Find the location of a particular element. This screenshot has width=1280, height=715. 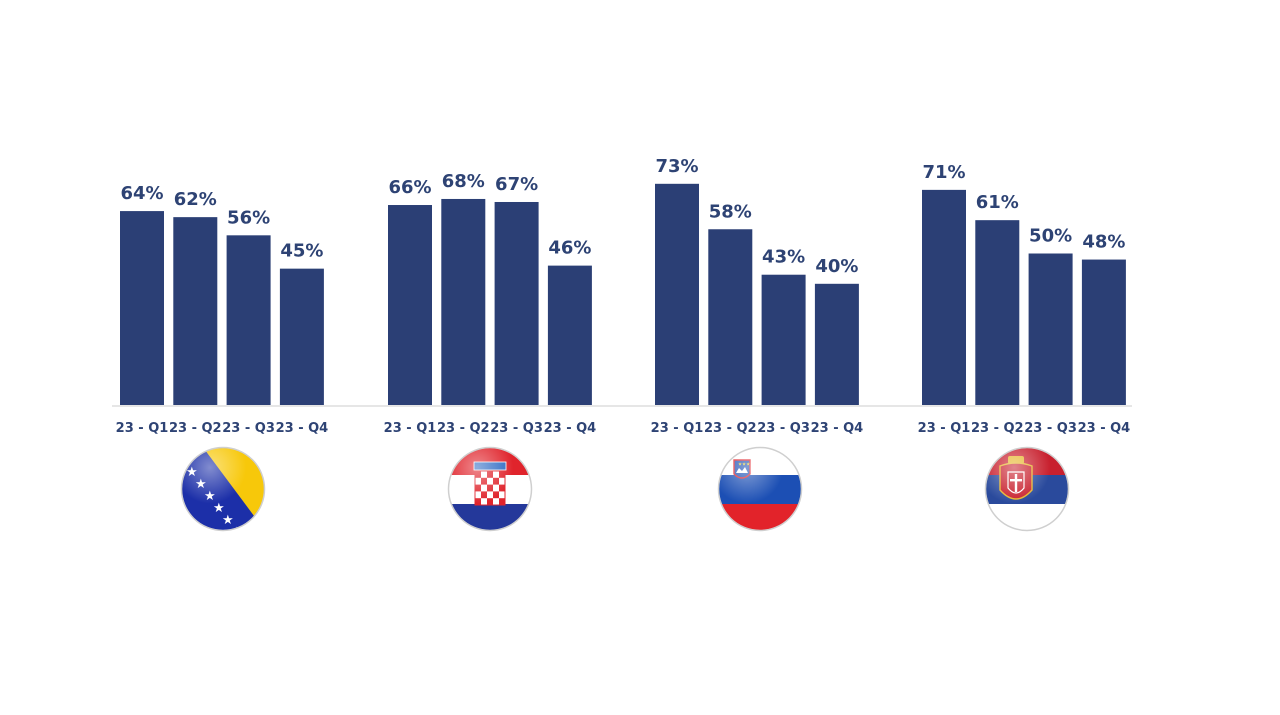

data-label: 56% is located at coordinates (248, 217).